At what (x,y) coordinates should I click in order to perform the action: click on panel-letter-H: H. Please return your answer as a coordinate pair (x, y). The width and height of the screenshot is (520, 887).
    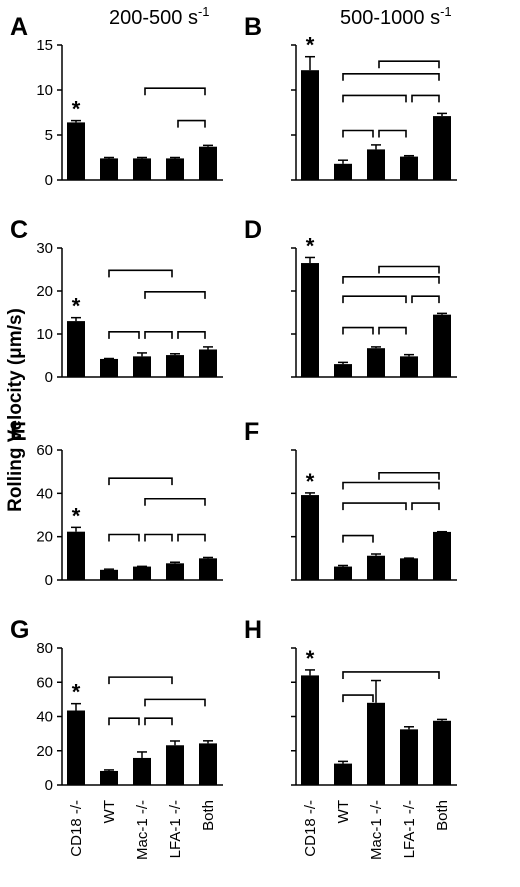
    Looking at the image, I should click on (253, 630).